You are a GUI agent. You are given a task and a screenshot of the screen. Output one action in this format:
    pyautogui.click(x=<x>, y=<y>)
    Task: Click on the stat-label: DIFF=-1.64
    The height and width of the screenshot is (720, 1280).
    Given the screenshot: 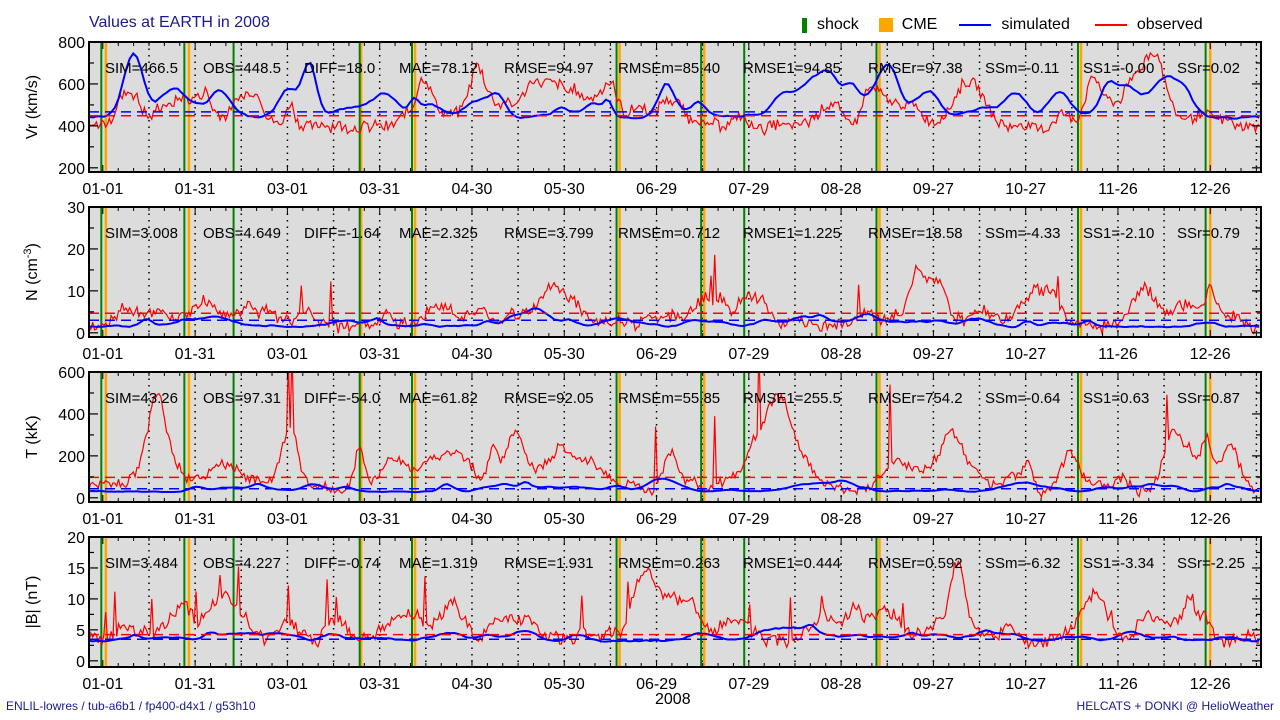 What is the action you would take?
    pyautogui.click(x=342, y=233)
    